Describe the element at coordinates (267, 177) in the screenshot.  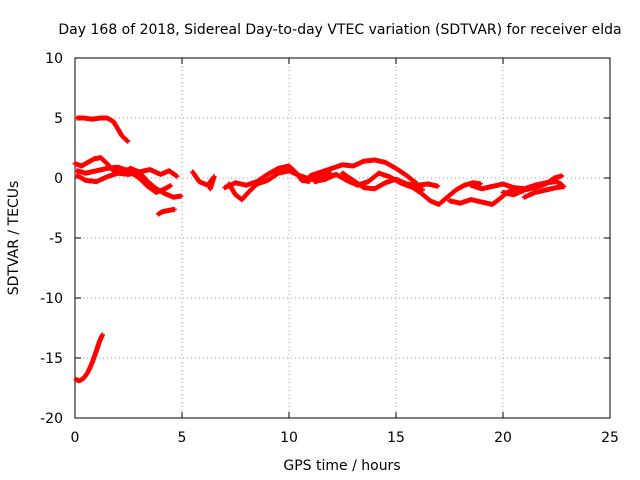
I see `series-arc-g` at that location.